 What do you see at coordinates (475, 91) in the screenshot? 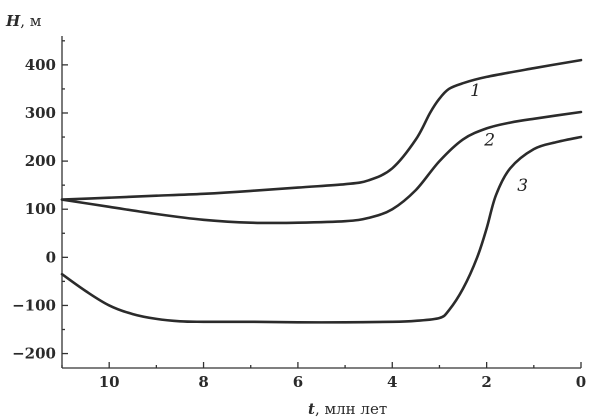
I see `series-label-1: 1` at bounding box center [475, 91].